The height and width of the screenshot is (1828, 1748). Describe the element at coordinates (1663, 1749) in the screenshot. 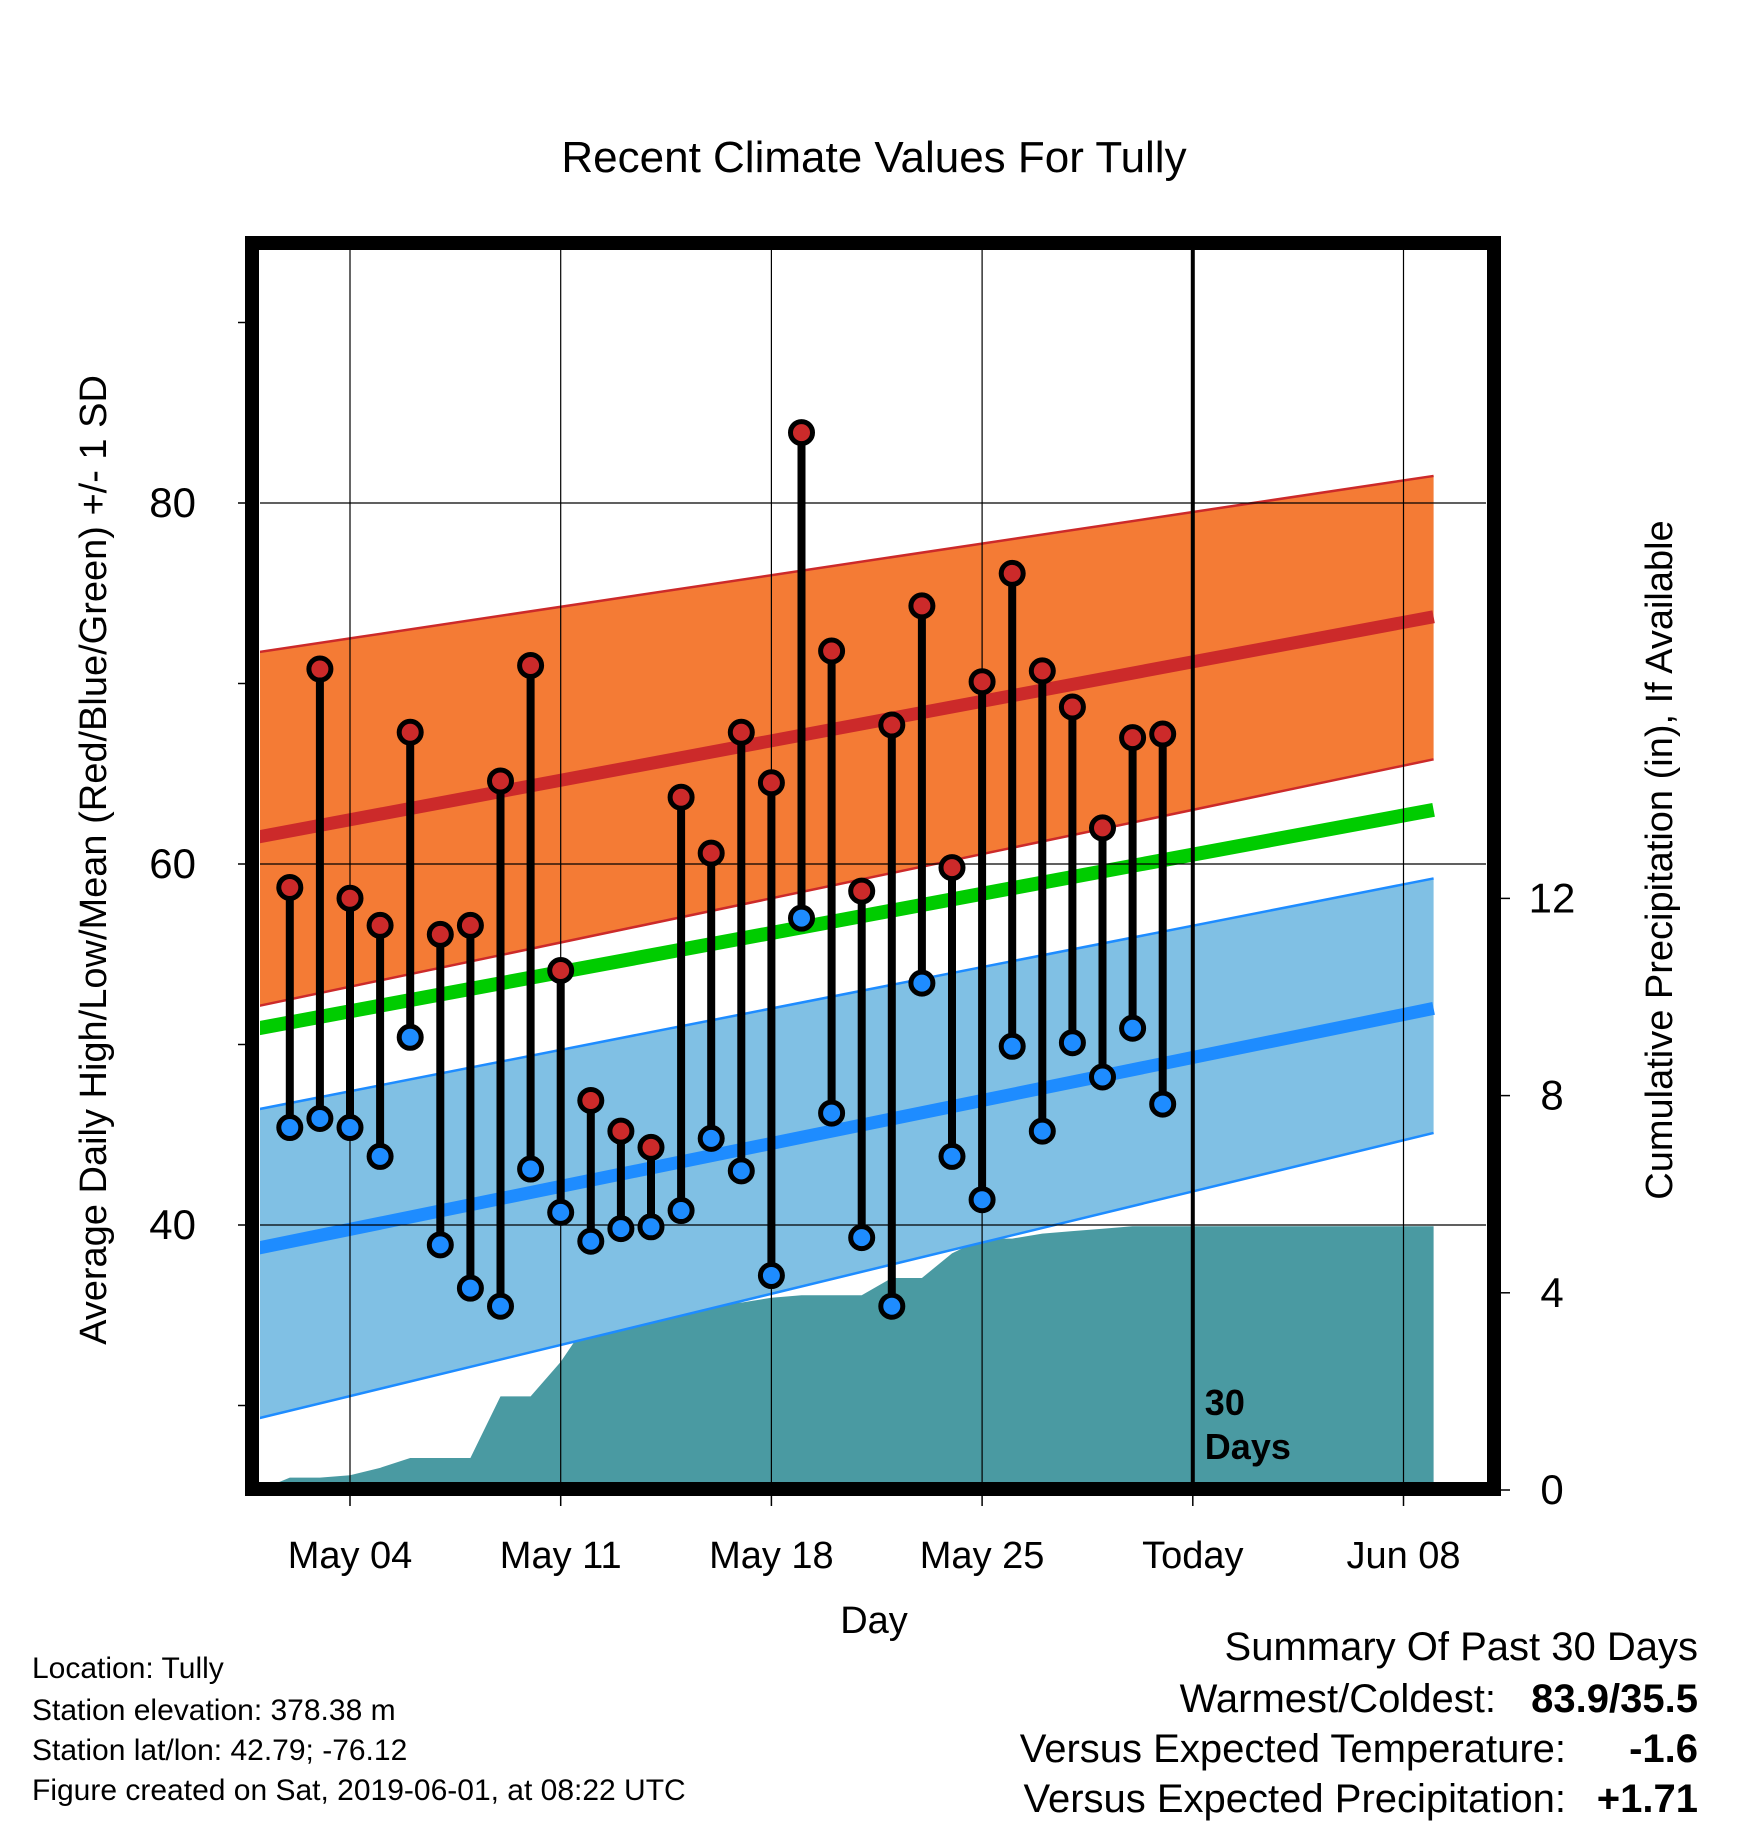

I see `summary-temp-value: -1.6` at that location.